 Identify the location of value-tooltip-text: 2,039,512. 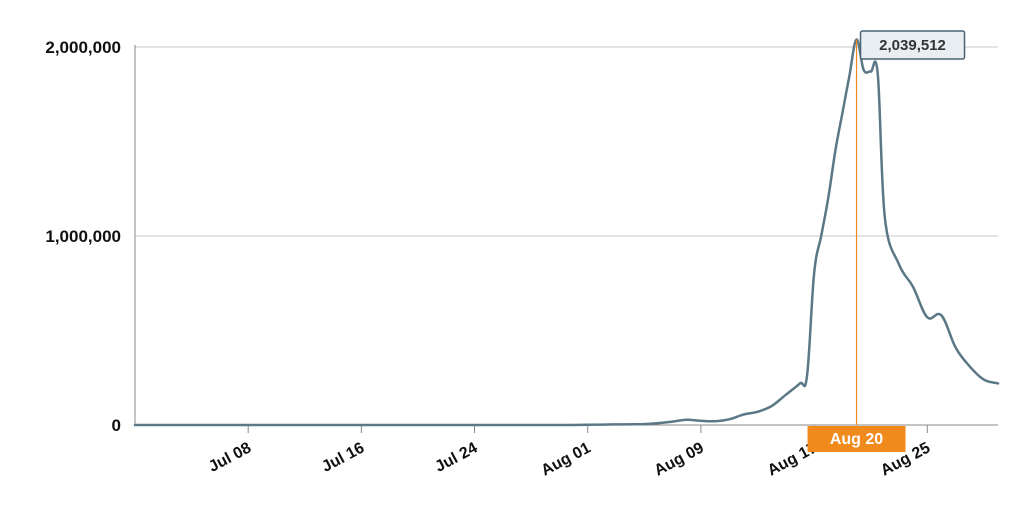
(912, 45).